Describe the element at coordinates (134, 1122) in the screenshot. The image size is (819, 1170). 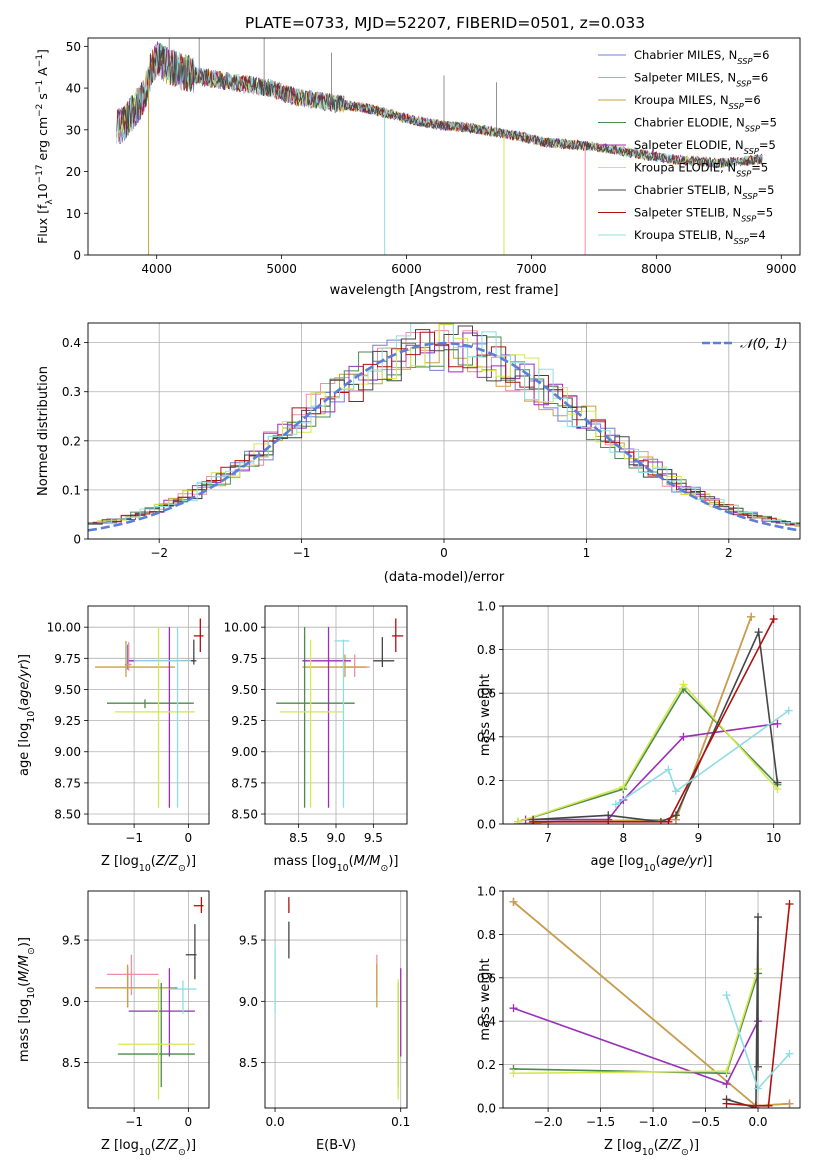
I see `x-tick-label: −1` at that location.